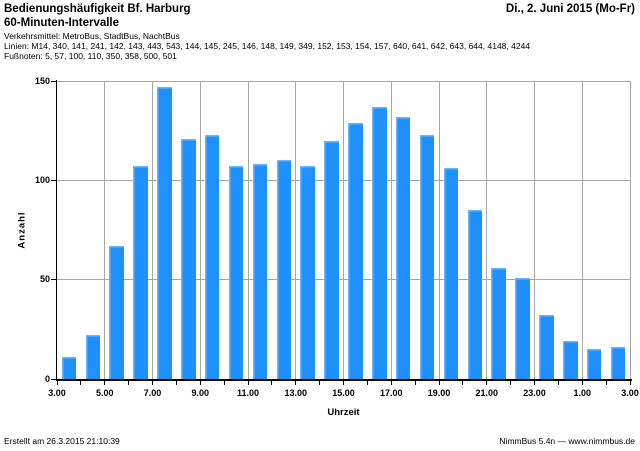 This screenshot has height=451, width=640. What do you see at coordinates (534, 393) in the screenshot?
I see `x-tick-label: 23.00` at bounding box center [534, 393].